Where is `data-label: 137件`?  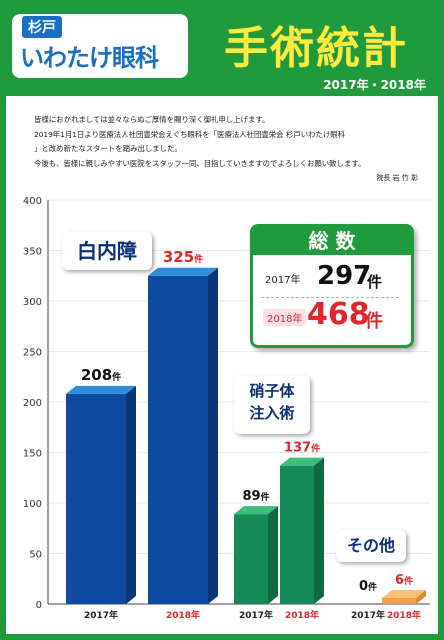
data-label: 137件 is located at coordinates (302, 448).